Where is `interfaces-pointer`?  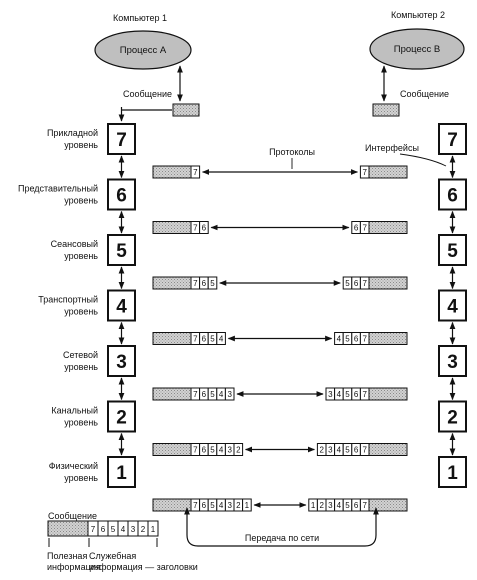 interfaces-pointer is located at coordinates (423, 160).